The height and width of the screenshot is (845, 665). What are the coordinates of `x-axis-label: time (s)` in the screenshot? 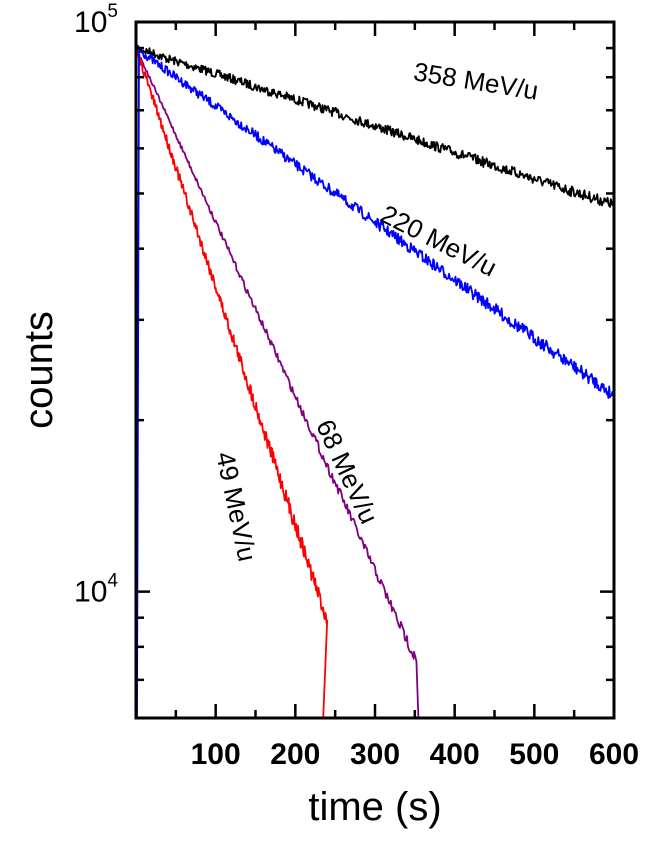 It's located at (374, 807).